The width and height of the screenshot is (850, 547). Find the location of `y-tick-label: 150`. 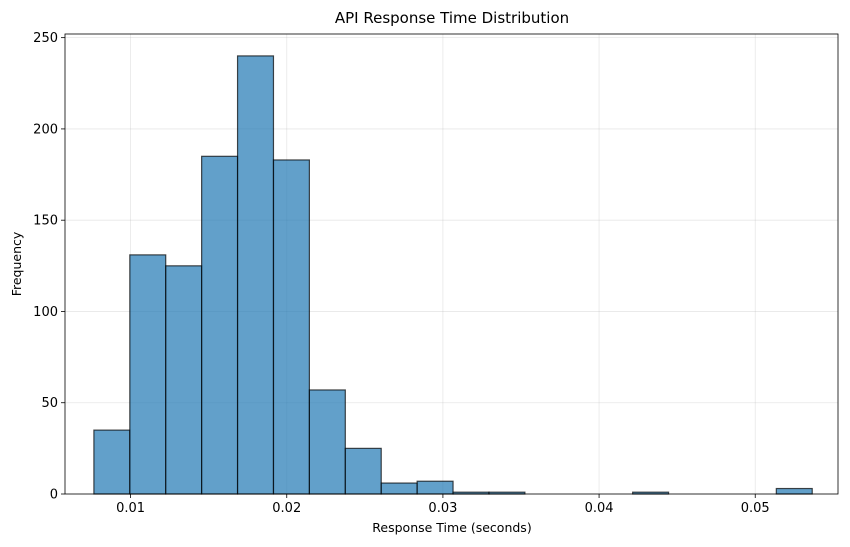

y-tick-label: 150 is located at coordinates (45, 221).